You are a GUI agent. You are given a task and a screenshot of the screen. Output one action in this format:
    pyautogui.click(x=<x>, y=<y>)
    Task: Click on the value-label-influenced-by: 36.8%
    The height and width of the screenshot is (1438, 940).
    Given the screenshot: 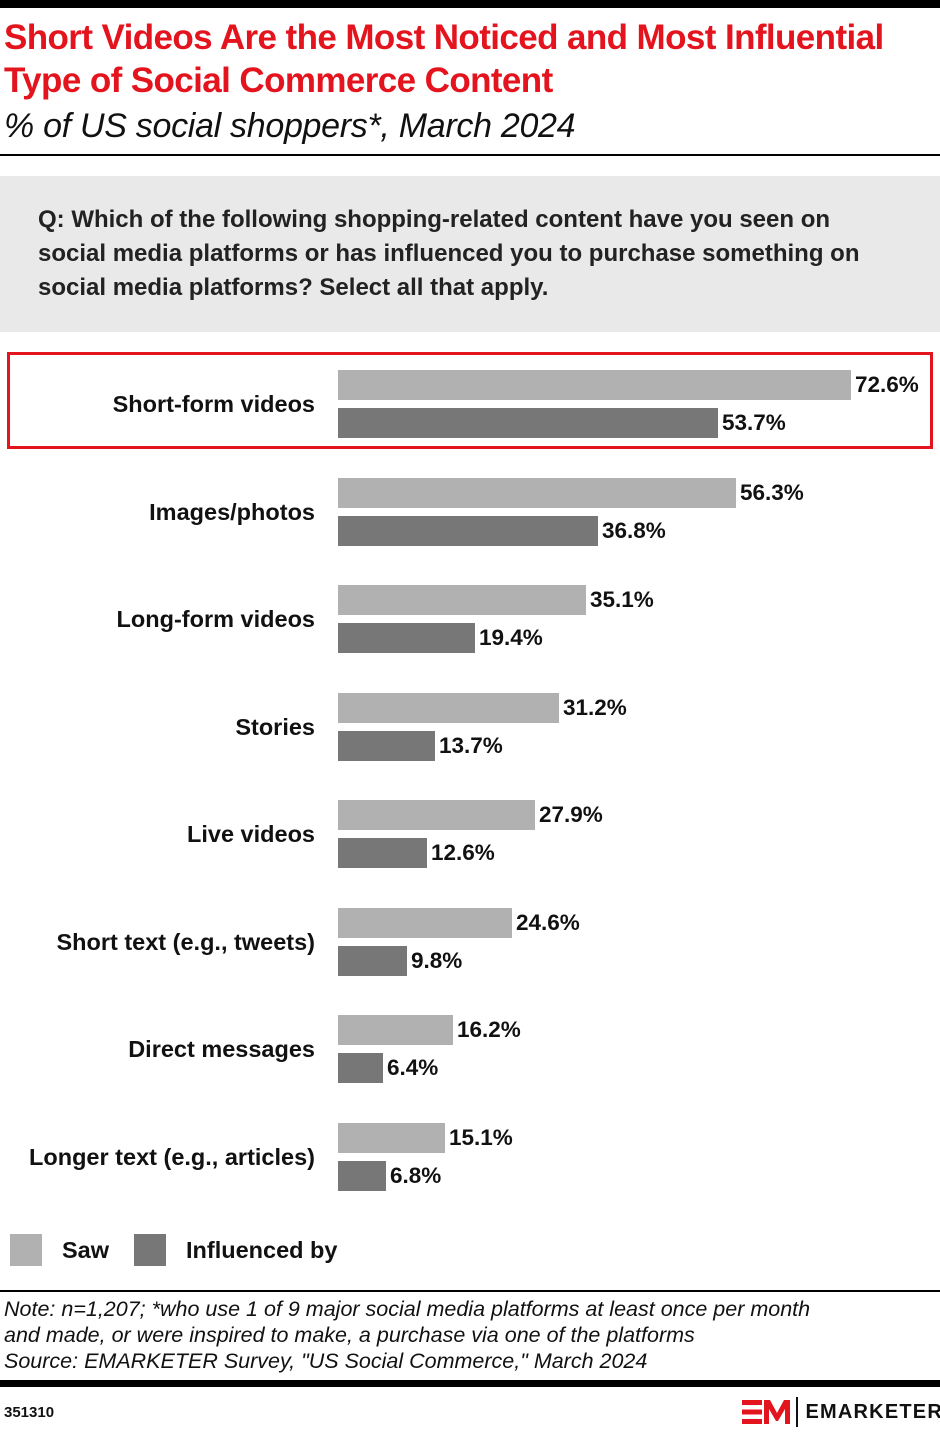 What is the action you would take?
    pyautogui.click(x=634, y=530)
    